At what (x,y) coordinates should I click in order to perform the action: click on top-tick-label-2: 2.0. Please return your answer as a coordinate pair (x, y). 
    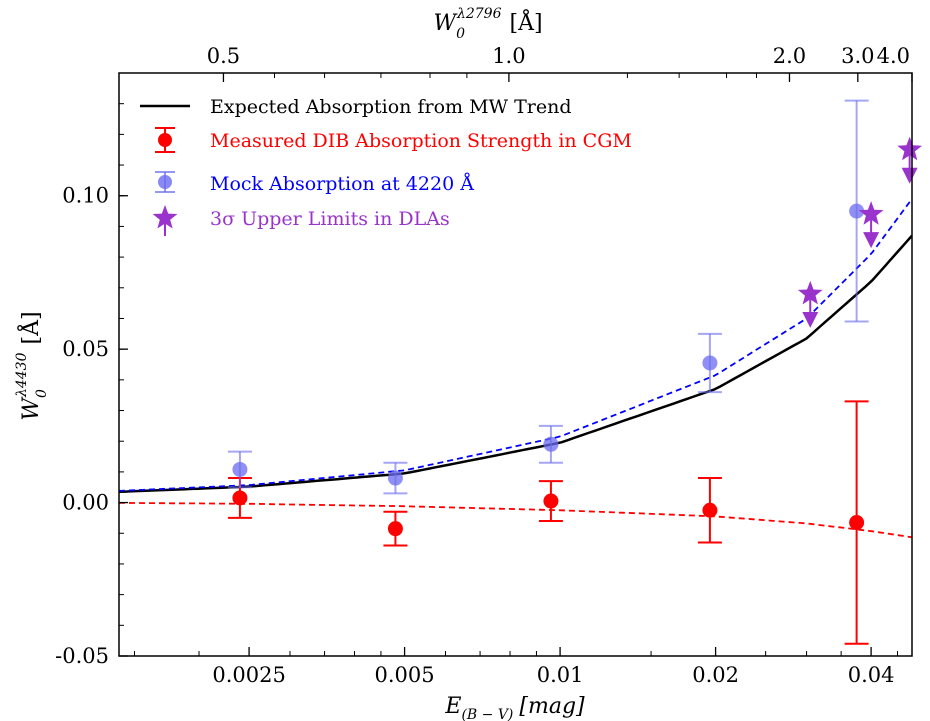
    Looking at the image, I should click on (789, 56).